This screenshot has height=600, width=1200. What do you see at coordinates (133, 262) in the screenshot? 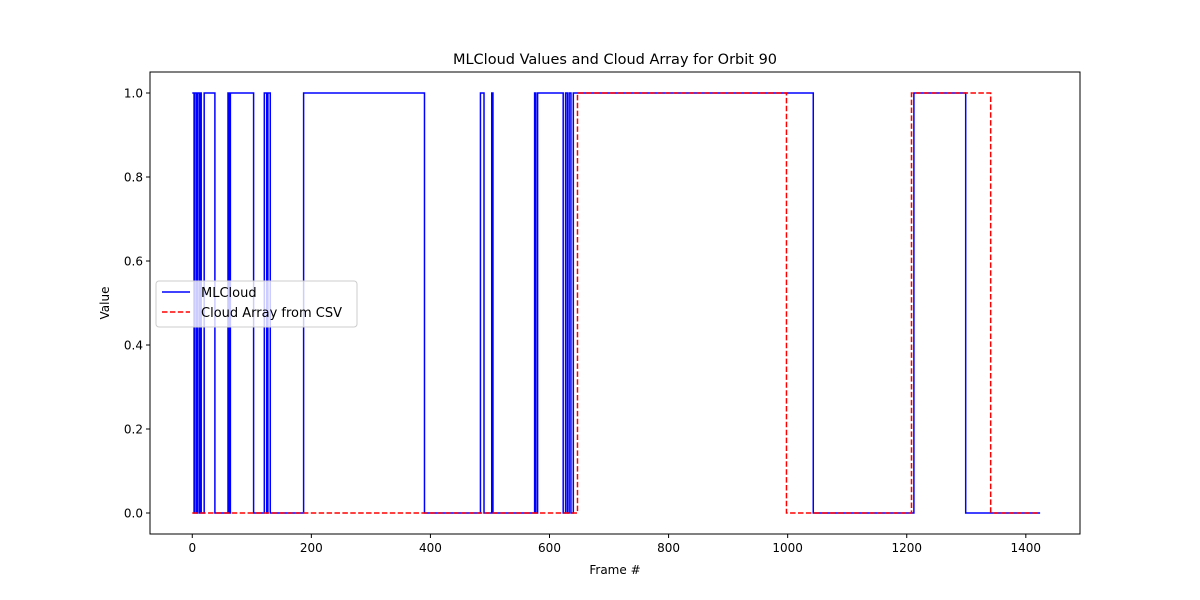
I see `y-tick-label: 0.6` at bounding box center [133, 262].